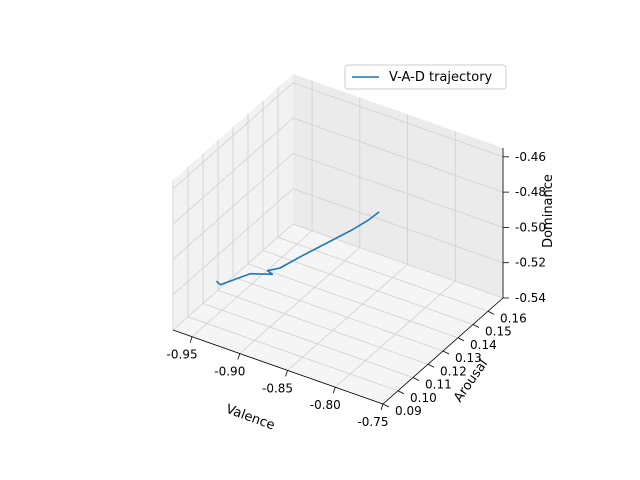  What do you see at coordinates (498, 332) in the screenshot?
I see `y-tick-label: 0.15` at bounding box center [498, 332].